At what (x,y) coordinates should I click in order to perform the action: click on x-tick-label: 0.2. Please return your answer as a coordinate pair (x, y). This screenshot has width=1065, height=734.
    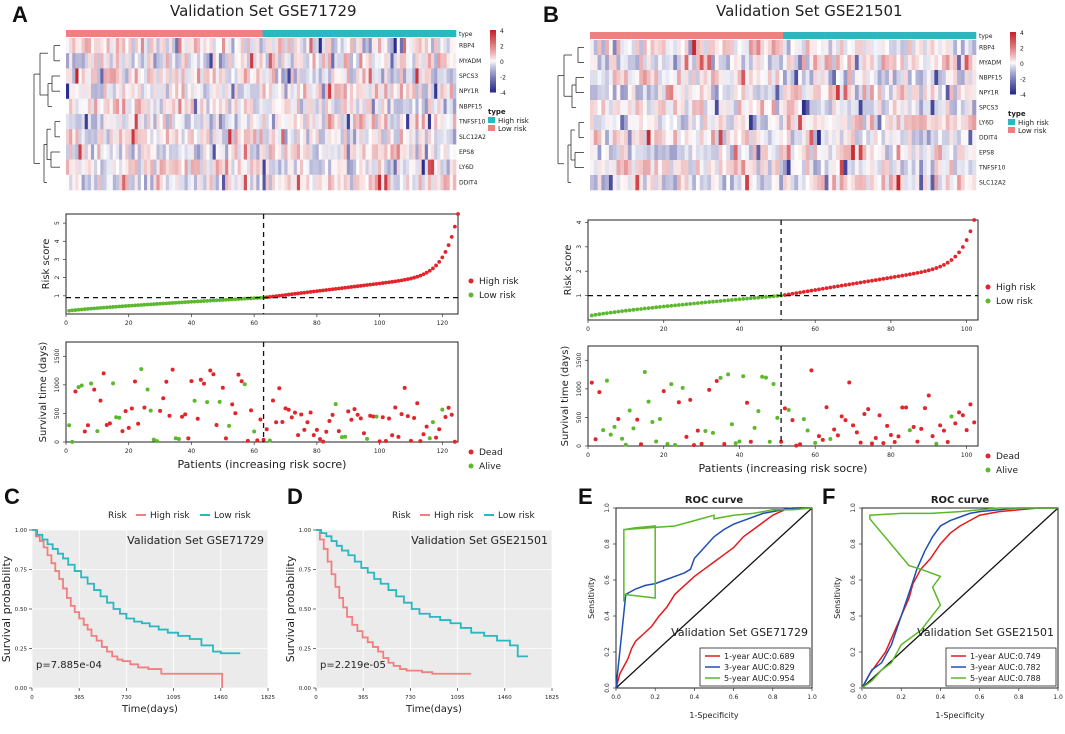
    Looking at the image, I should click on (901, 697).